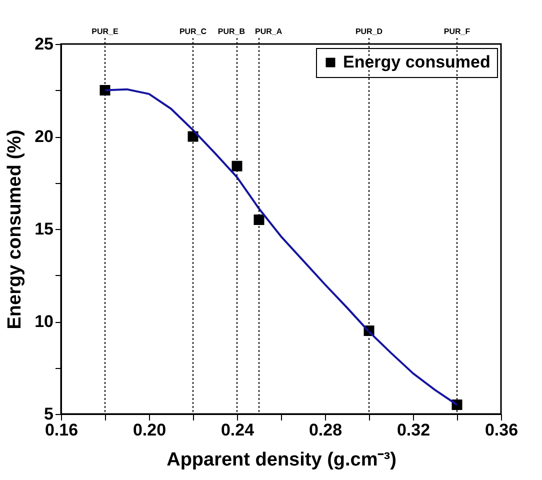 This screenshot has height=480, width=542. I want to click on y-tick-label: 5, so click(49, 414).